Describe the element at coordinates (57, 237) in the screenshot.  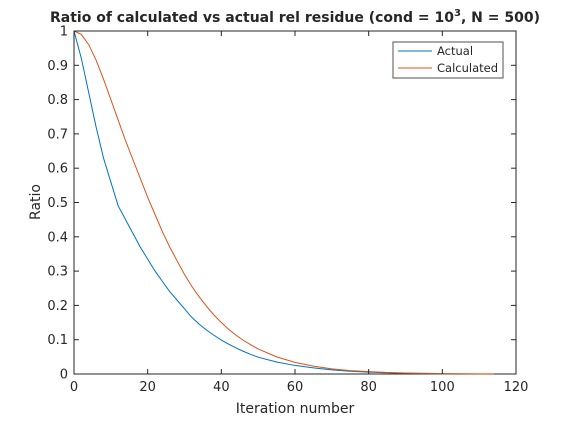
I see `y-tick-label: 0.4` at that location.